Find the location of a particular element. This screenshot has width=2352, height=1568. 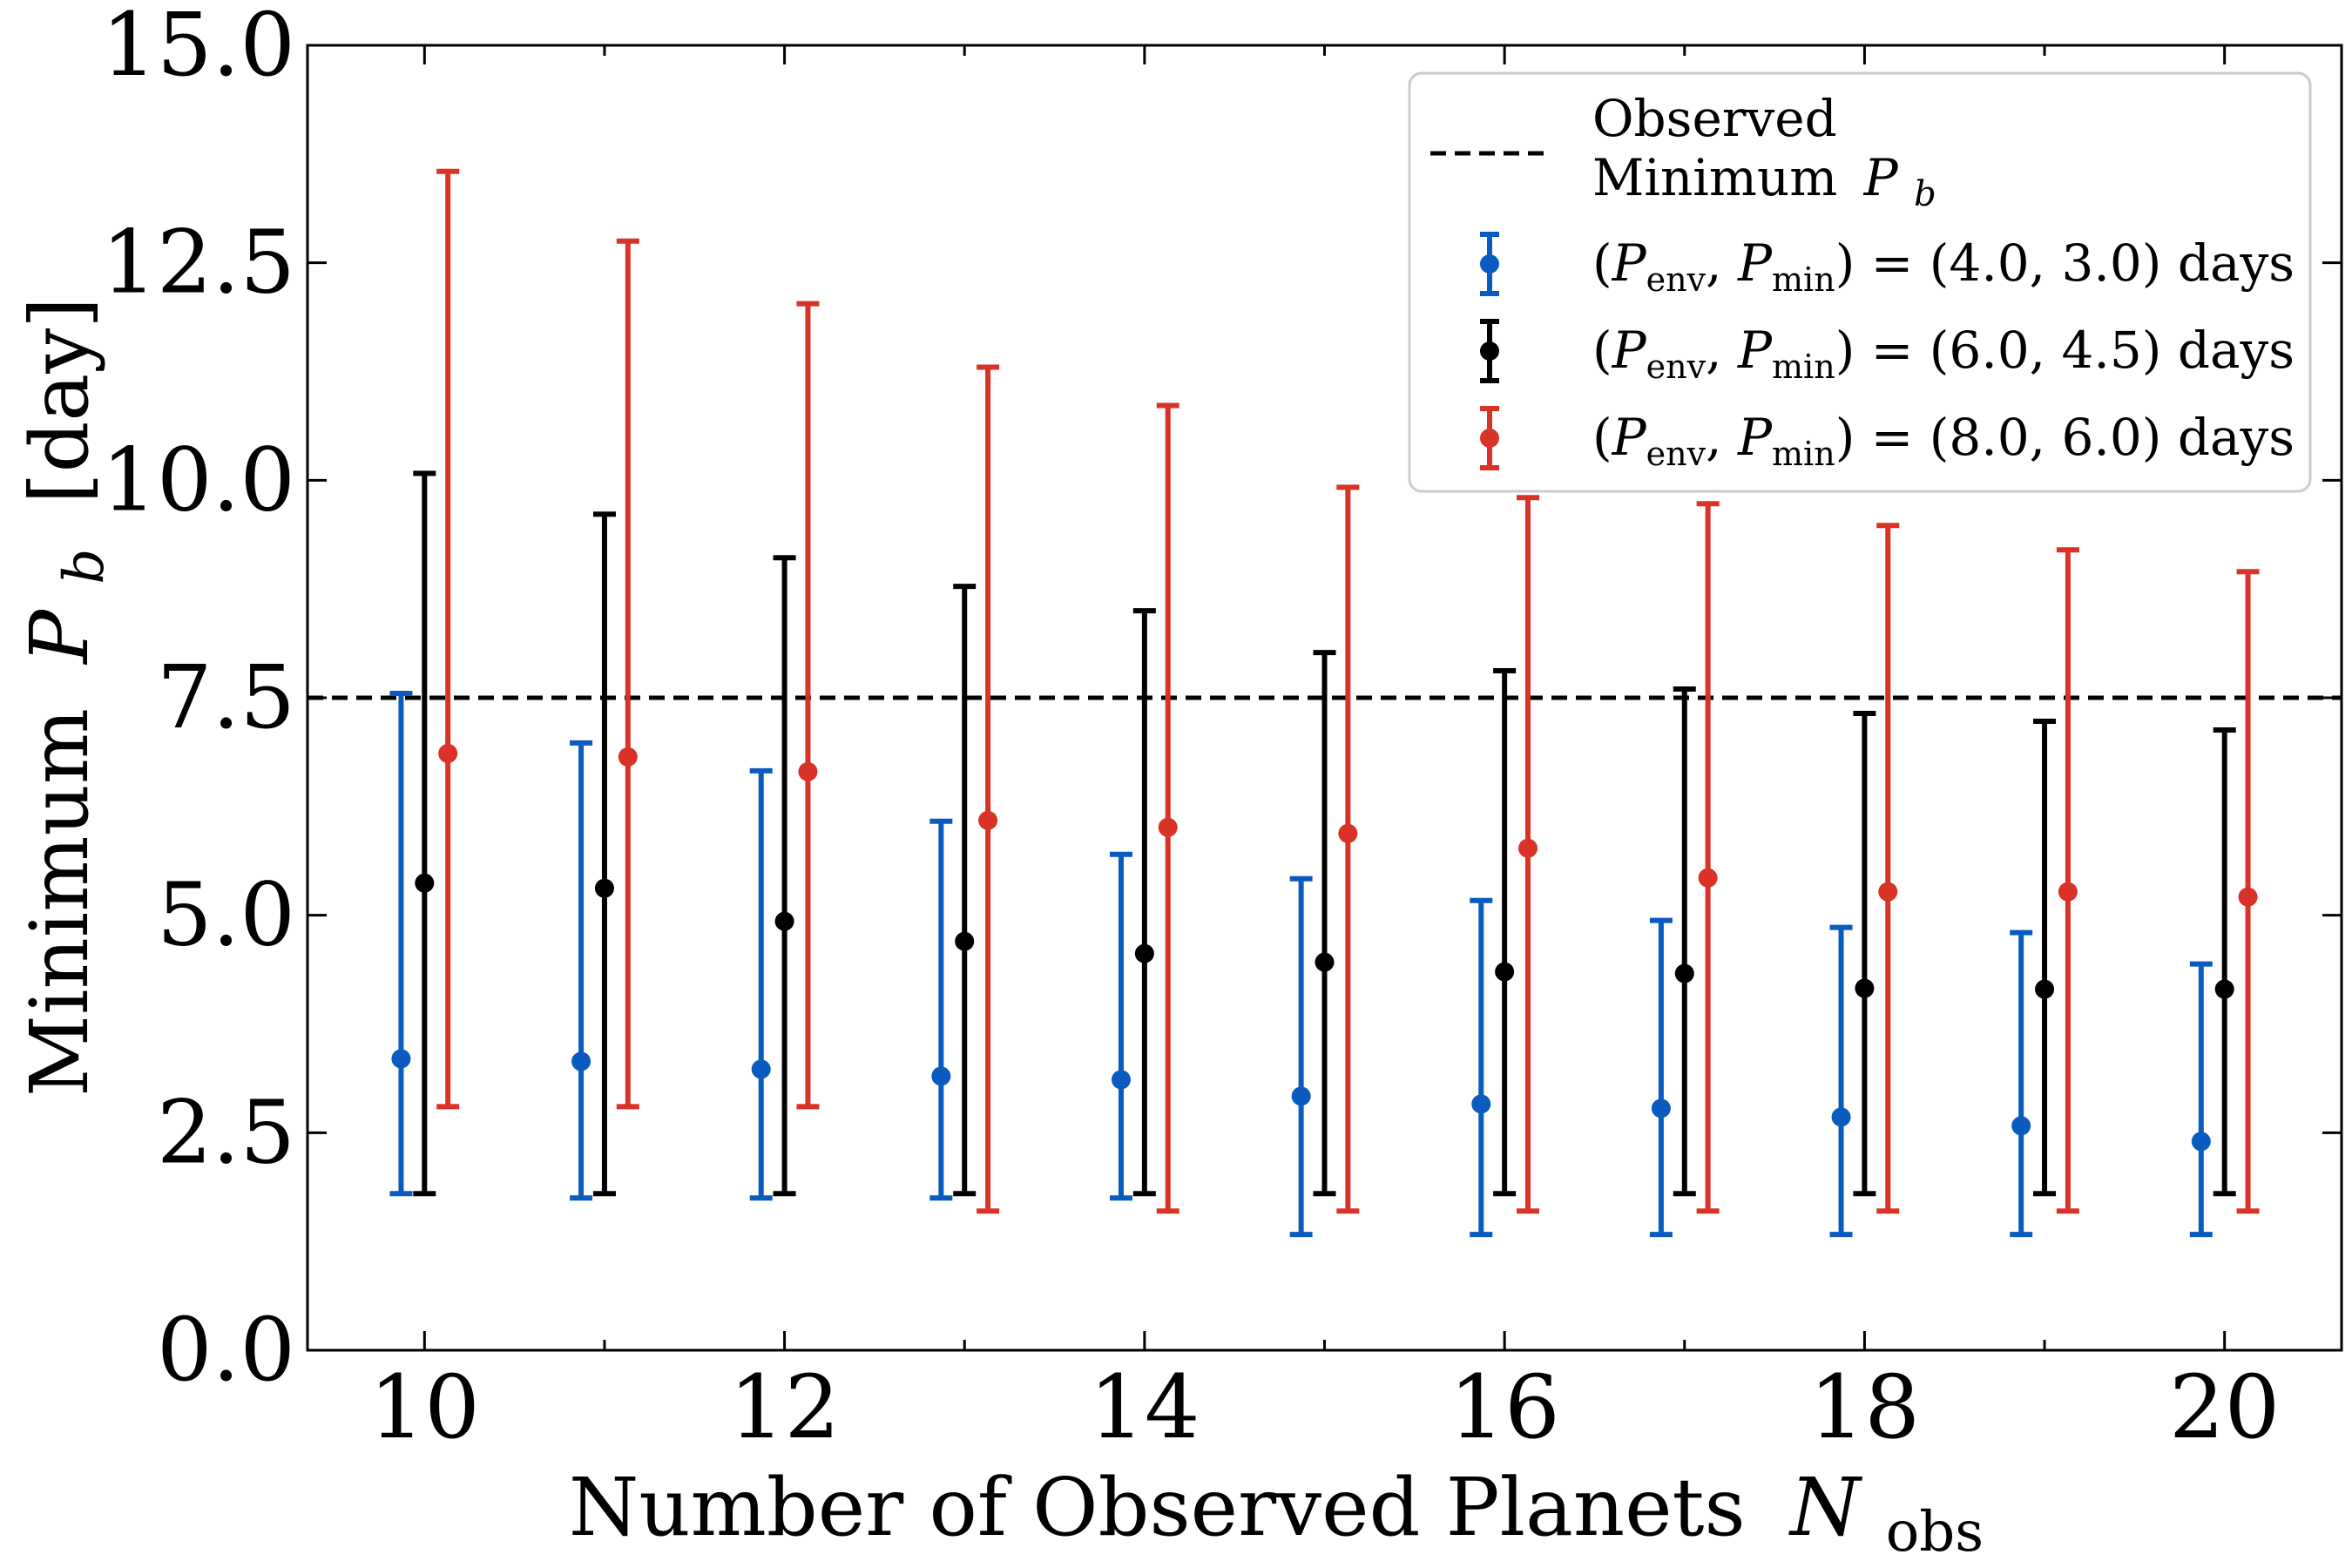

y-axis-label-text: Minimum is located at coordinates (59, 903).